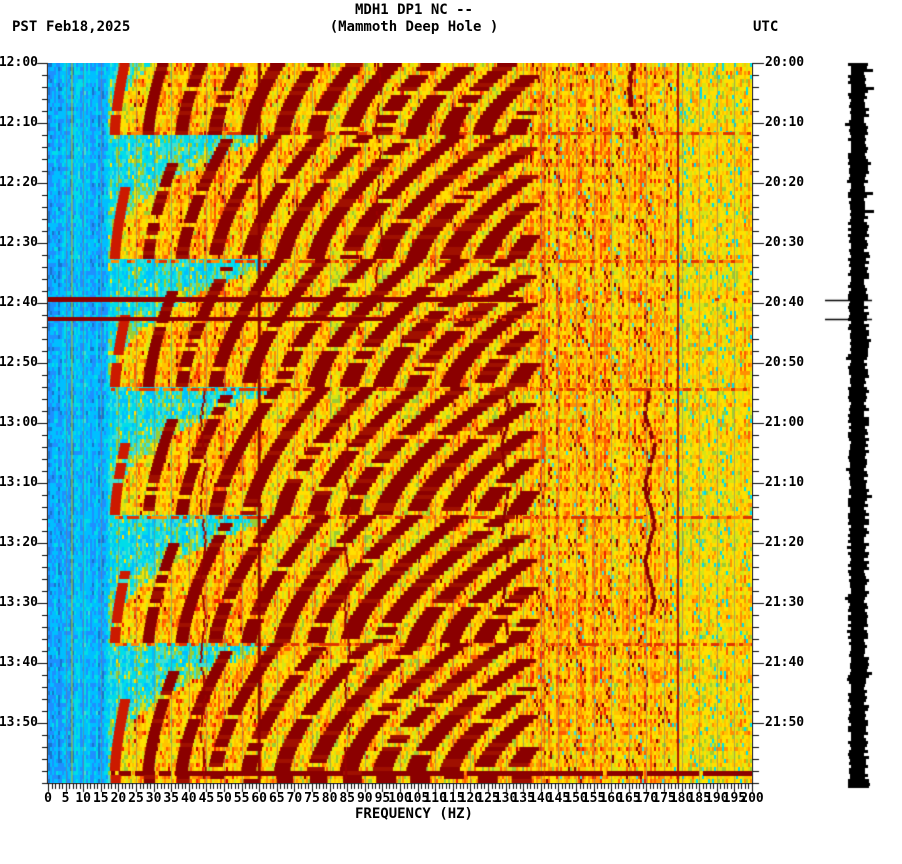 The width and height of the screenshot is (902, 864). What do you see at coordinates (681, 798) in the screenshot?
I see `freq-tick-label: 180` at bounding box center [681, 798].